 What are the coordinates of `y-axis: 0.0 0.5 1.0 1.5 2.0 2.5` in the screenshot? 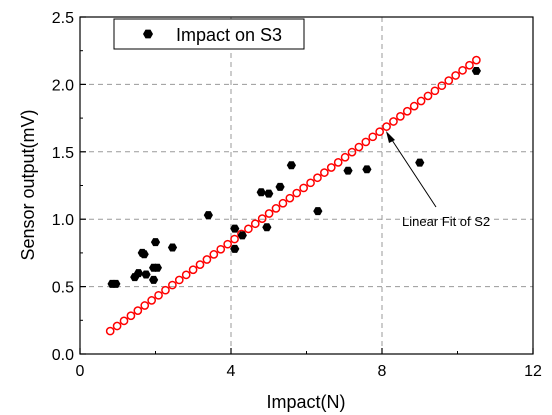 It's located at (69, 187).